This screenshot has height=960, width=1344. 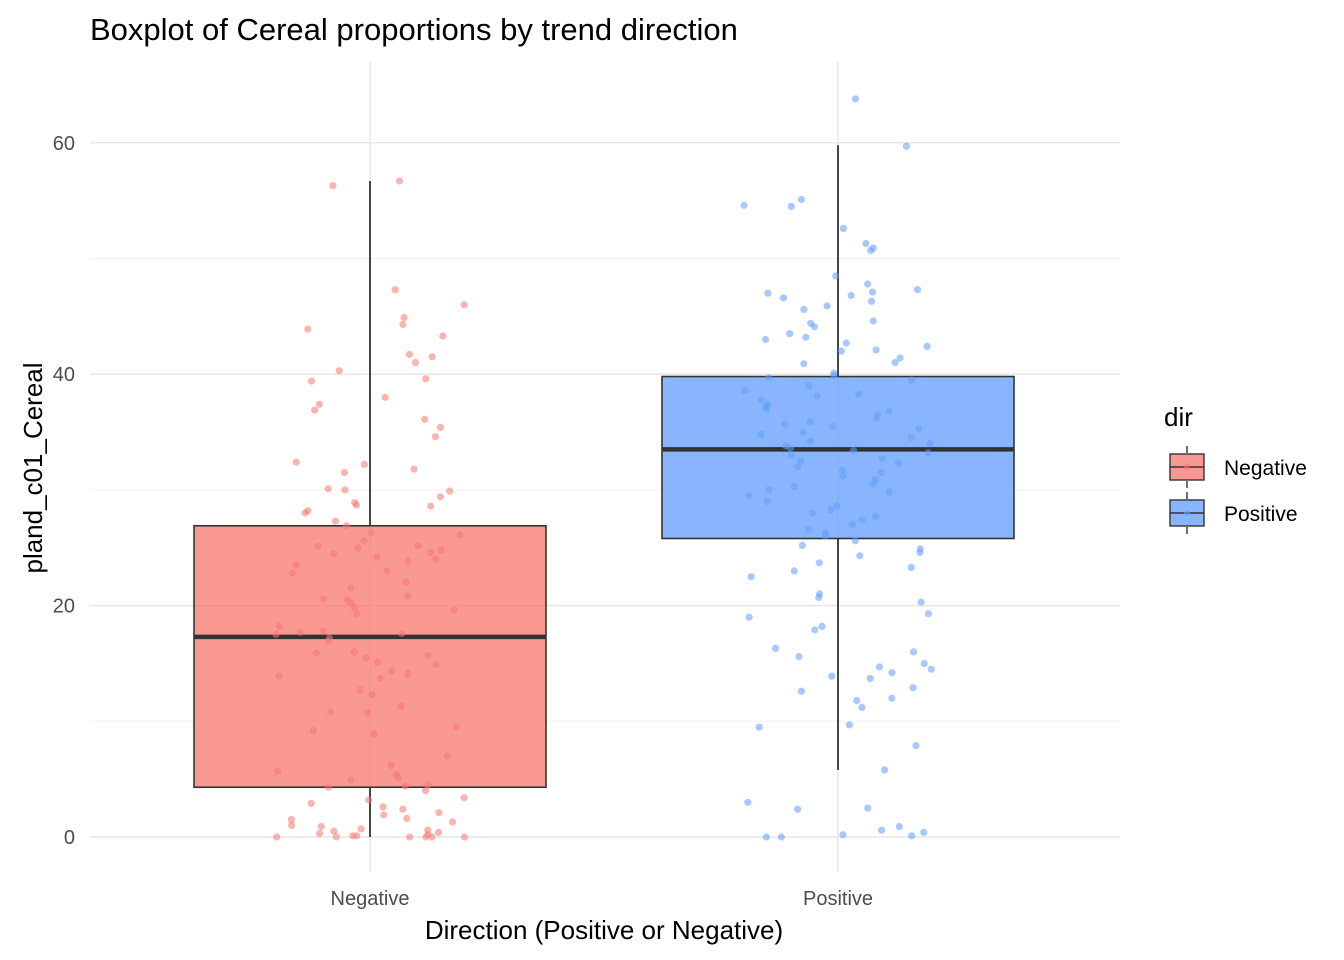 What do you see at coordinates (1187, 513) in the screenshot?
I see `legend-key-point` at bounding box center [1187, 513].